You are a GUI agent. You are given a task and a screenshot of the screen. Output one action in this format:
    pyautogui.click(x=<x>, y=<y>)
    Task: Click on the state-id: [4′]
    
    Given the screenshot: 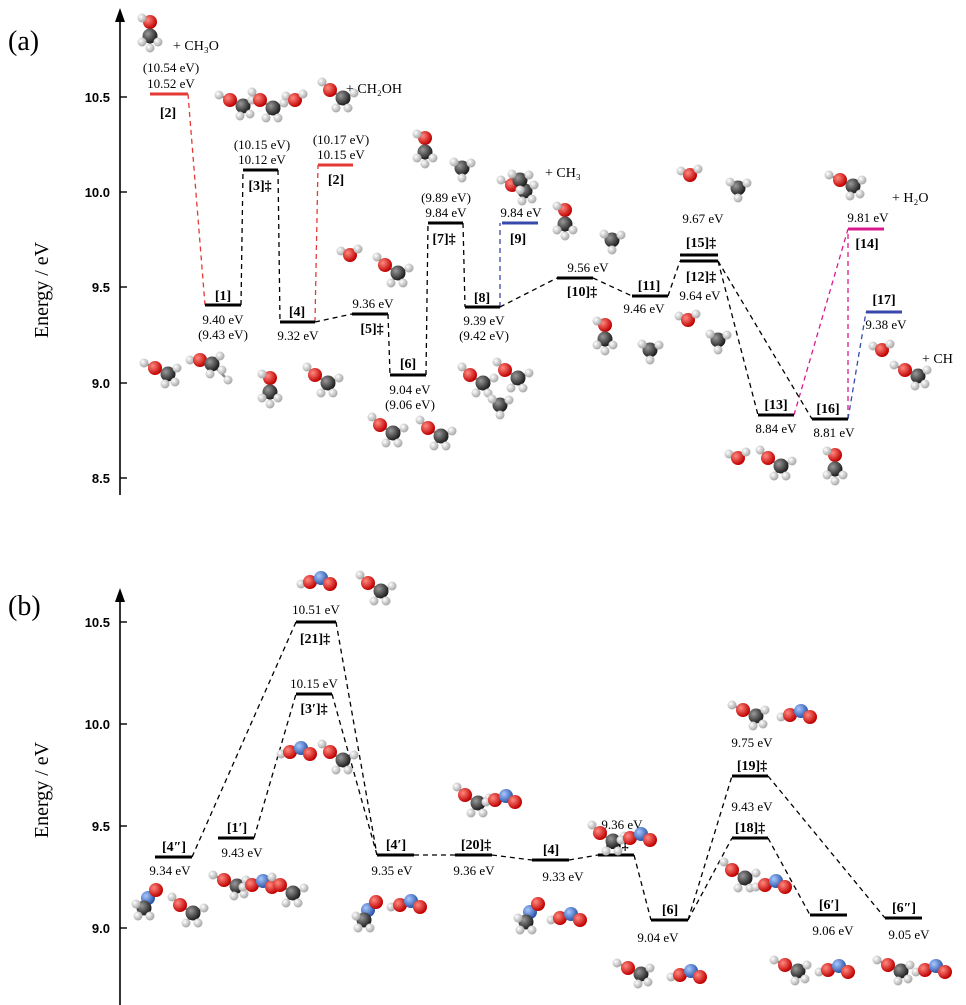 What is the action you would take?
    pyautogui.click(x=396, y=845)
    